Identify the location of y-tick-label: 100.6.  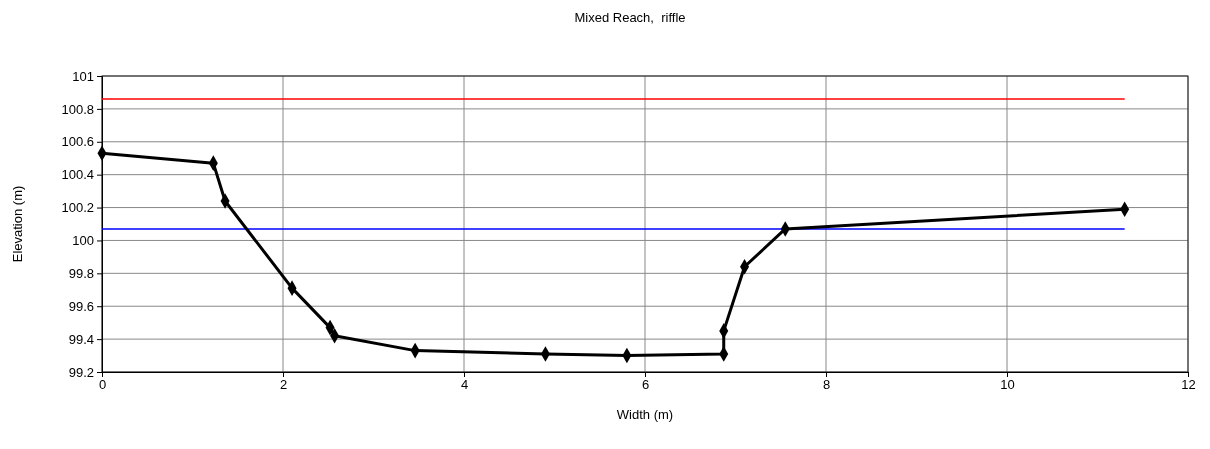
(77, 142).